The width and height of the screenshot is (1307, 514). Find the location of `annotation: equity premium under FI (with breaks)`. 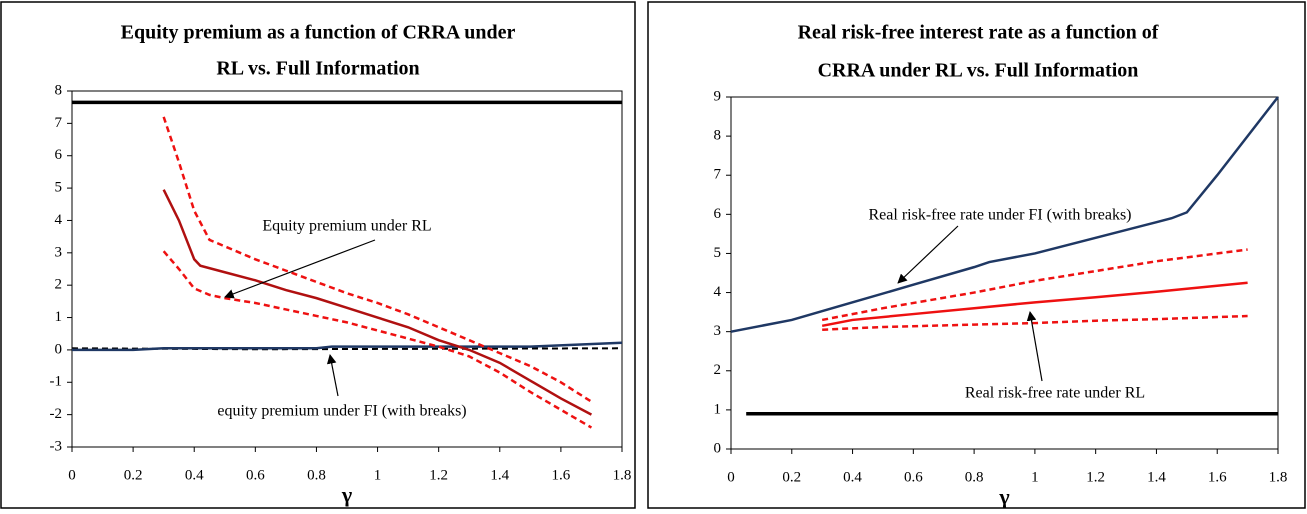

annotation: equity premium under FI (with breaks) is located at coordinates (341, 411).